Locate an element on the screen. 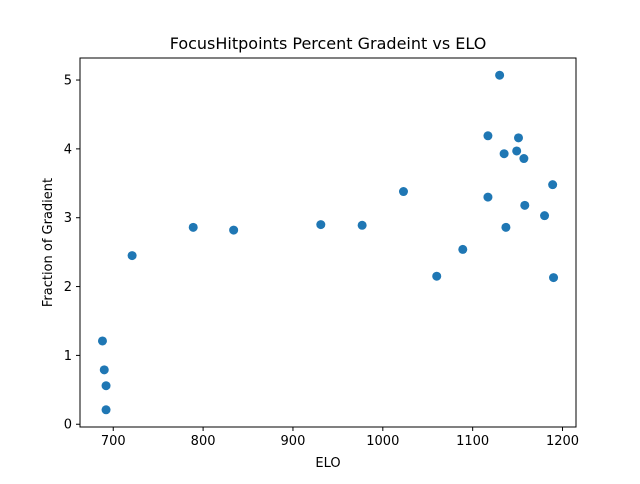  x-tick-label: 800 is located at coordinates (203, 441).